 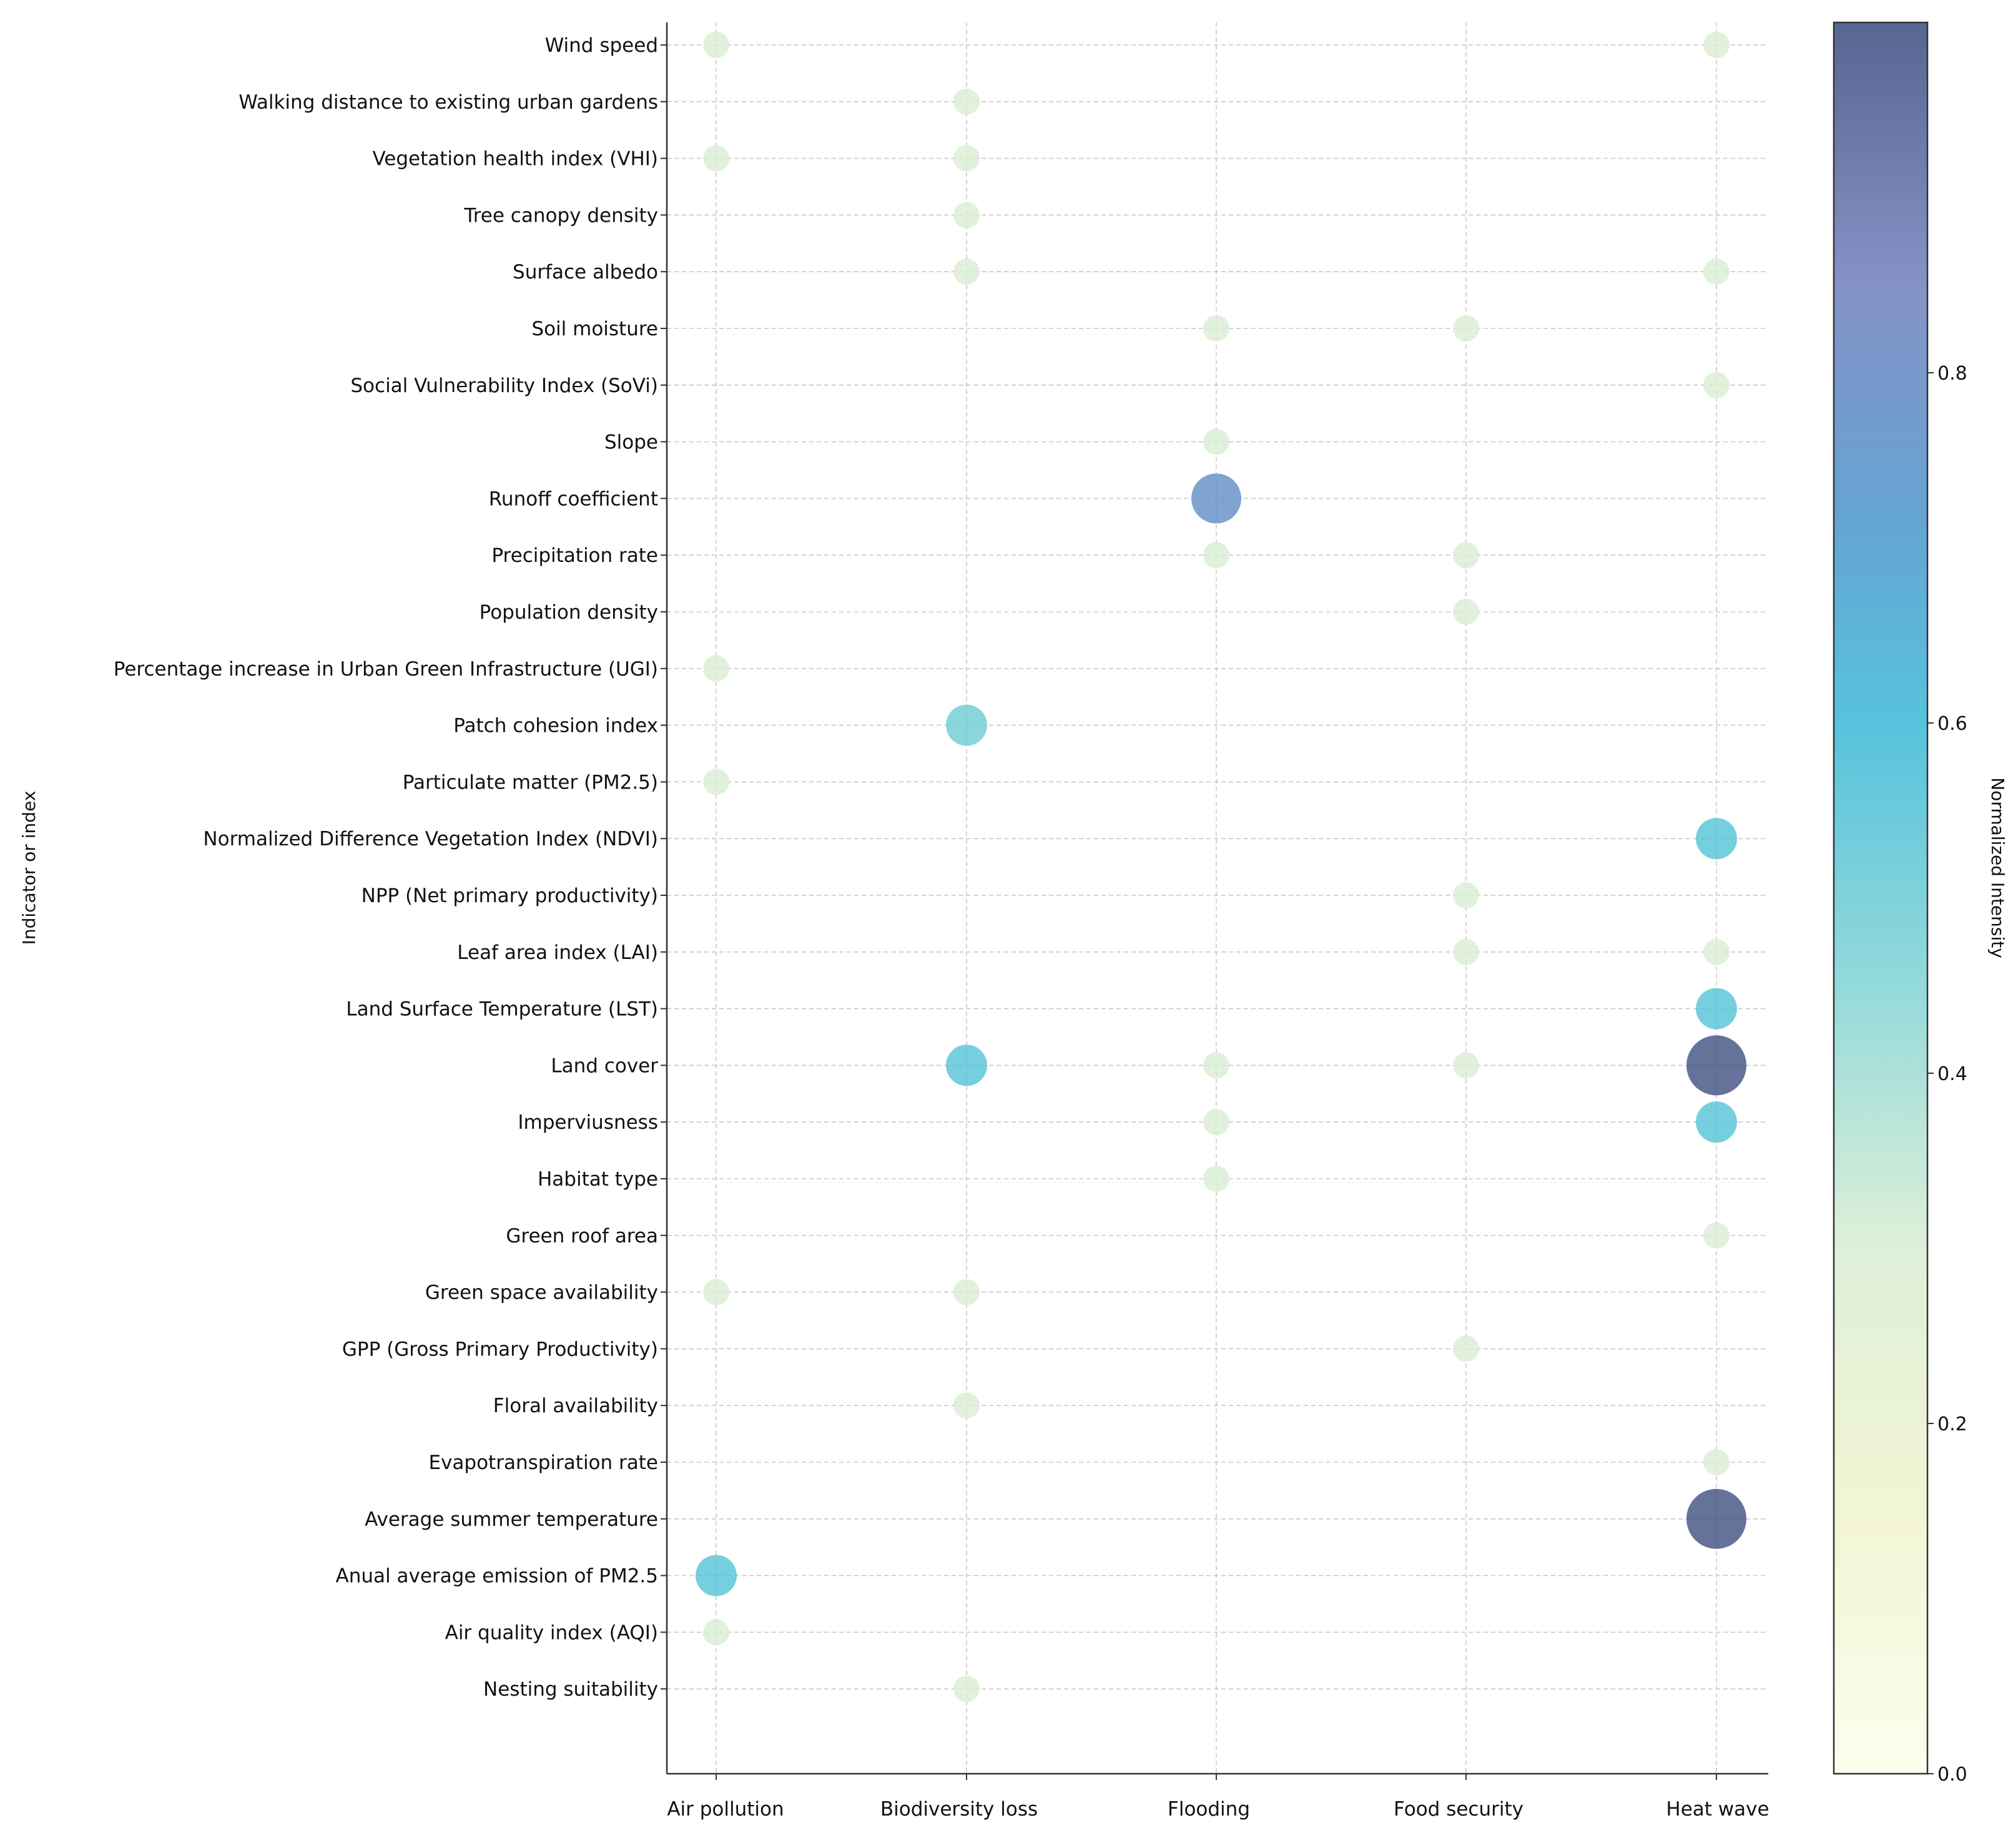 I want to click on y-tick-label: Nesting suitability, so click(x=570, y=1689).